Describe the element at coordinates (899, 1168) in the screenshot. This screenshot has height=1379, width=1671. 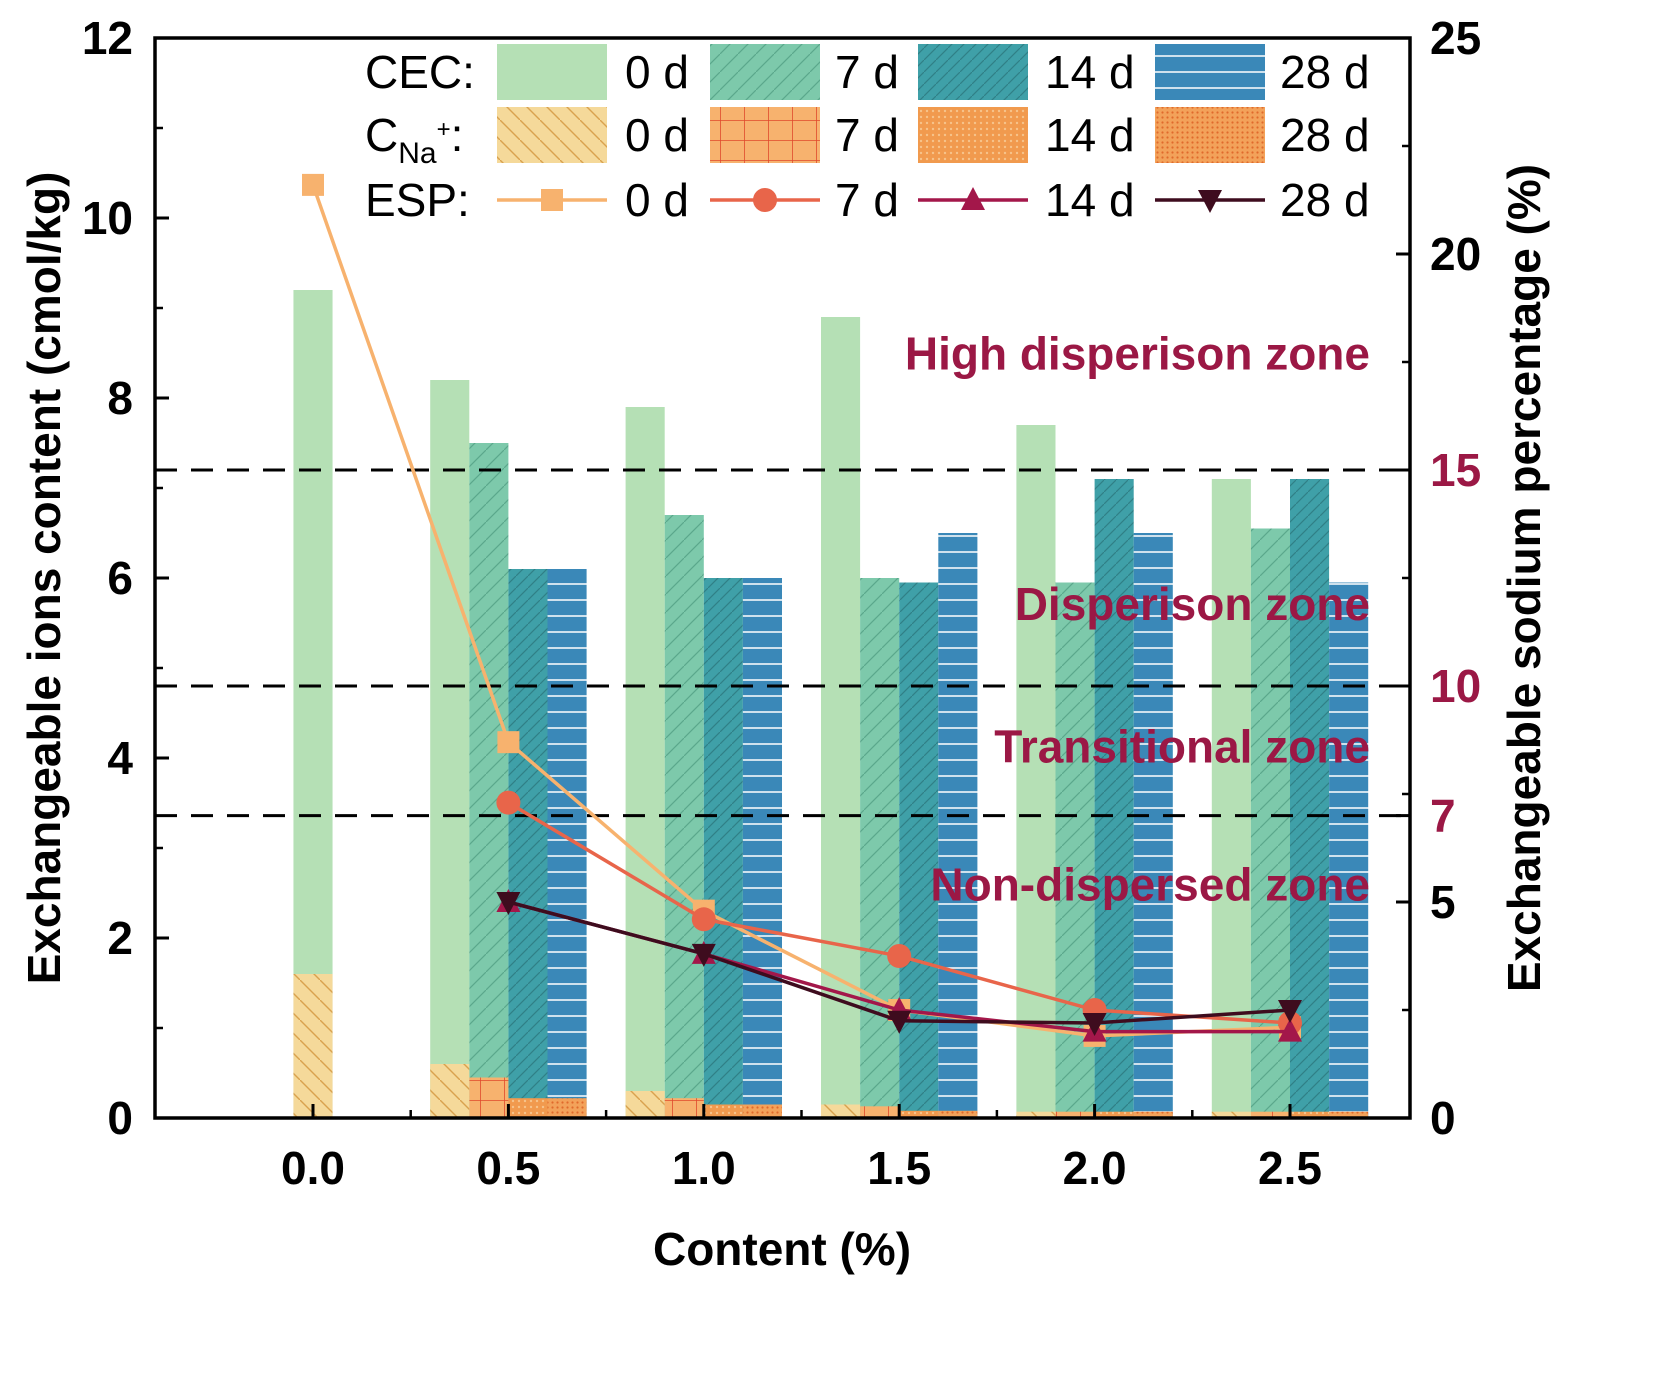
I see `x-tick-label-3: 1.5` at that location.